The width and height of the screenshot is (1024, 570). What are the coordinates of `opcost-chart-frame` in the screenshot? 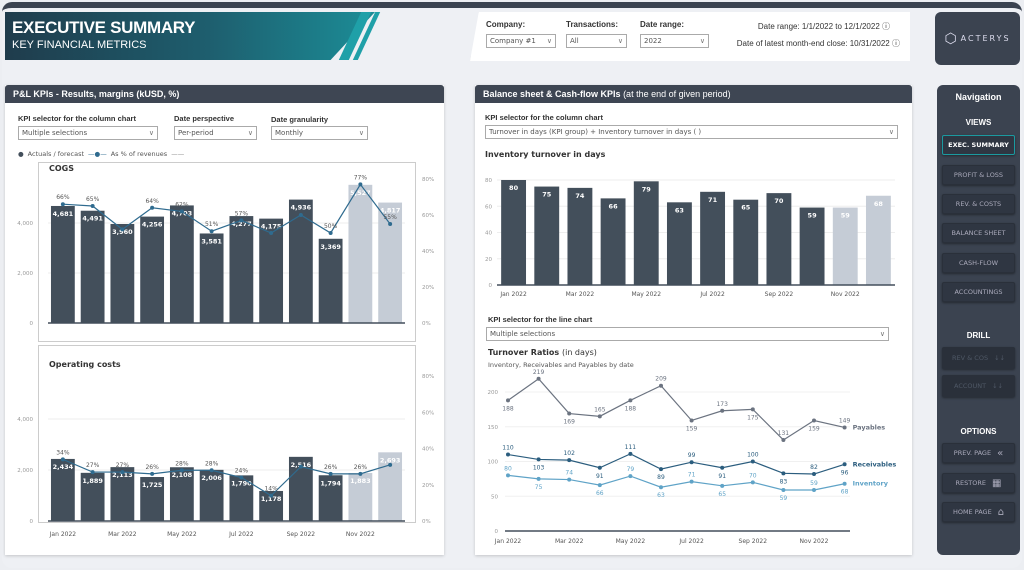 It's located at (227, 434).